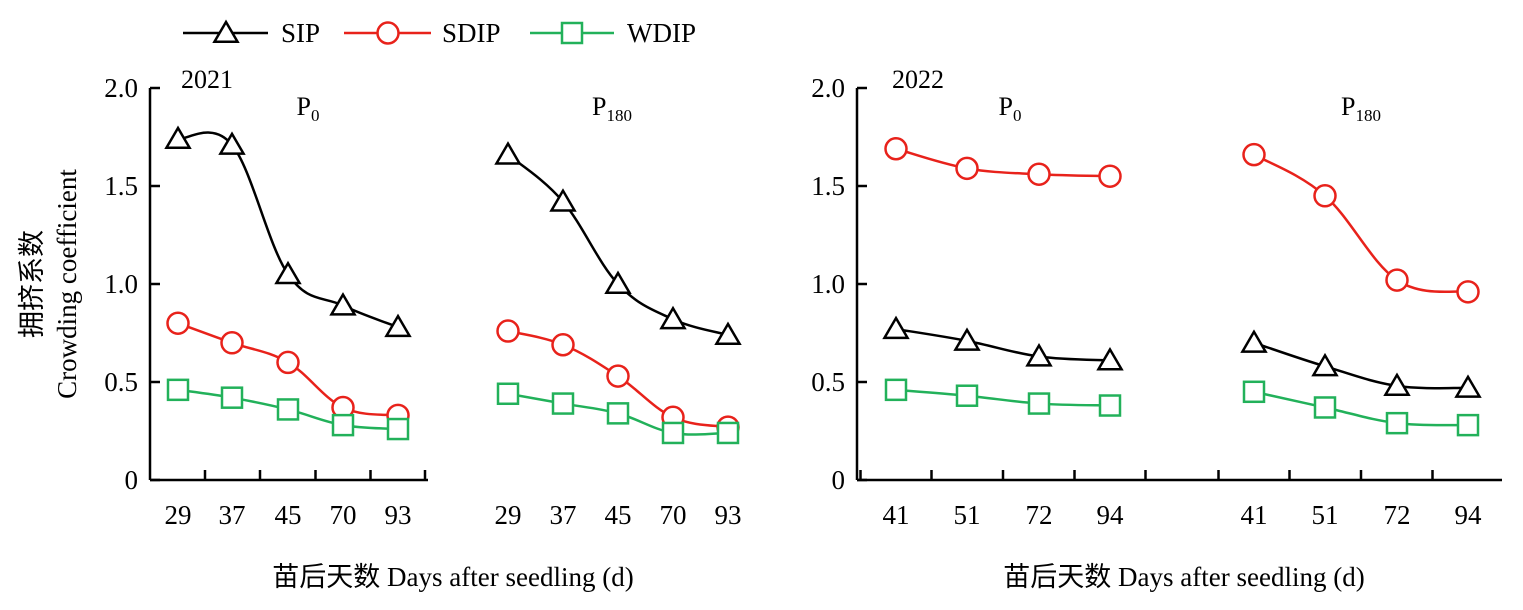  I want to click on year-label: 2021, so click(207, 79).